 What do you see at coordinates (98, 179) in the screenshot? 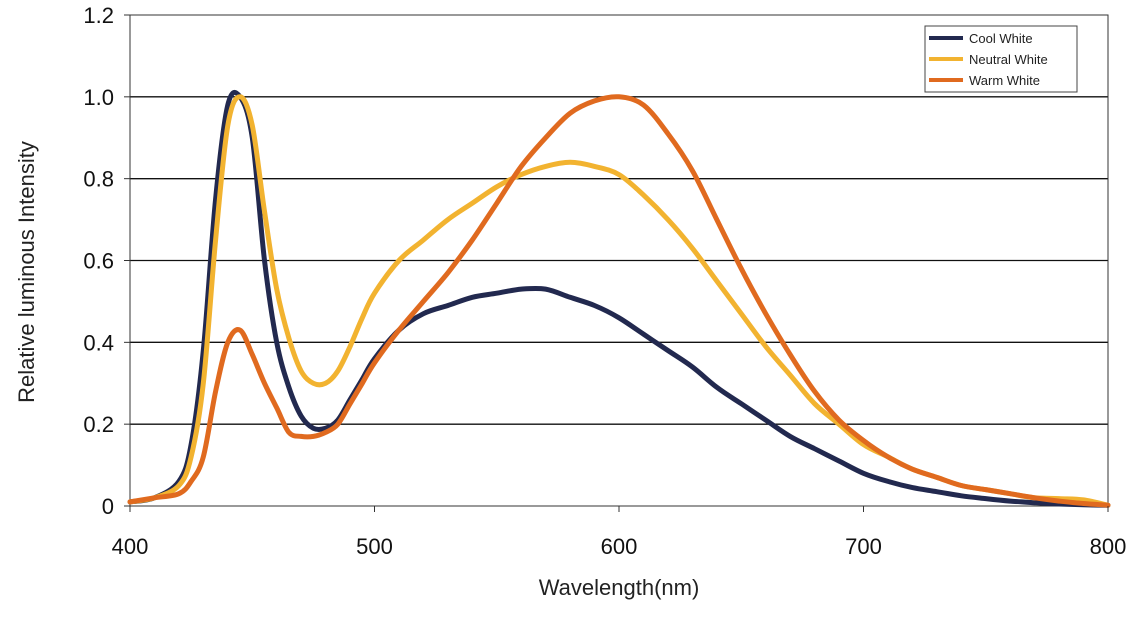
I see `y-tick-label-4: 0.8` at bounding box center [98, 179].